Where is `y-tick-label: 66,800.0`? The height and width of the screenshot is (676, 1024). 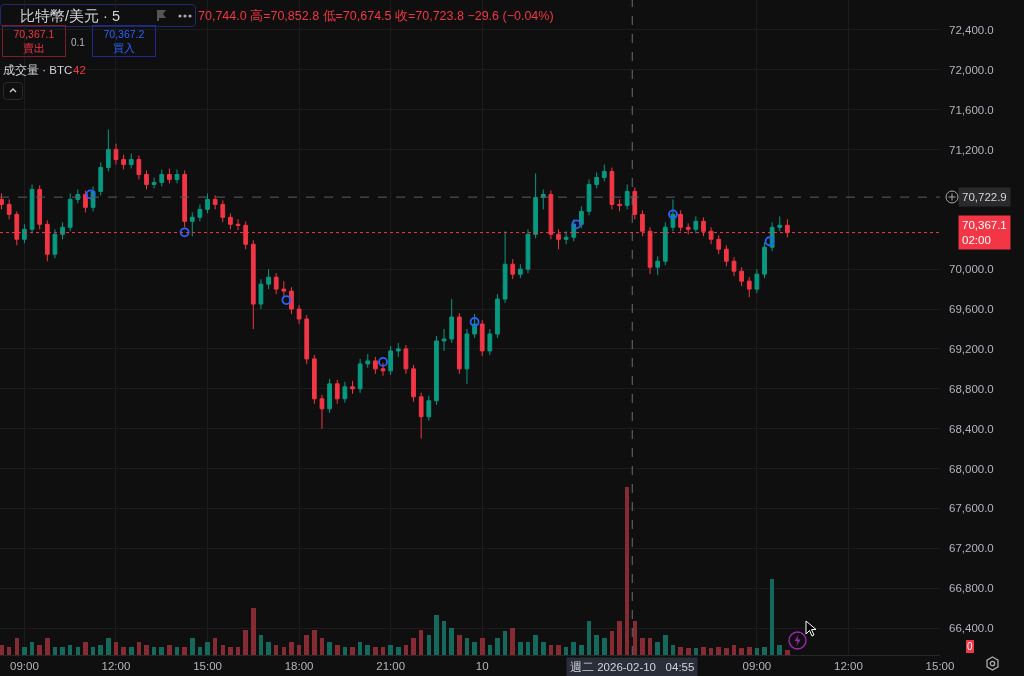 y-tick-label: 66,800.0 is located at coordinates (971, 588).